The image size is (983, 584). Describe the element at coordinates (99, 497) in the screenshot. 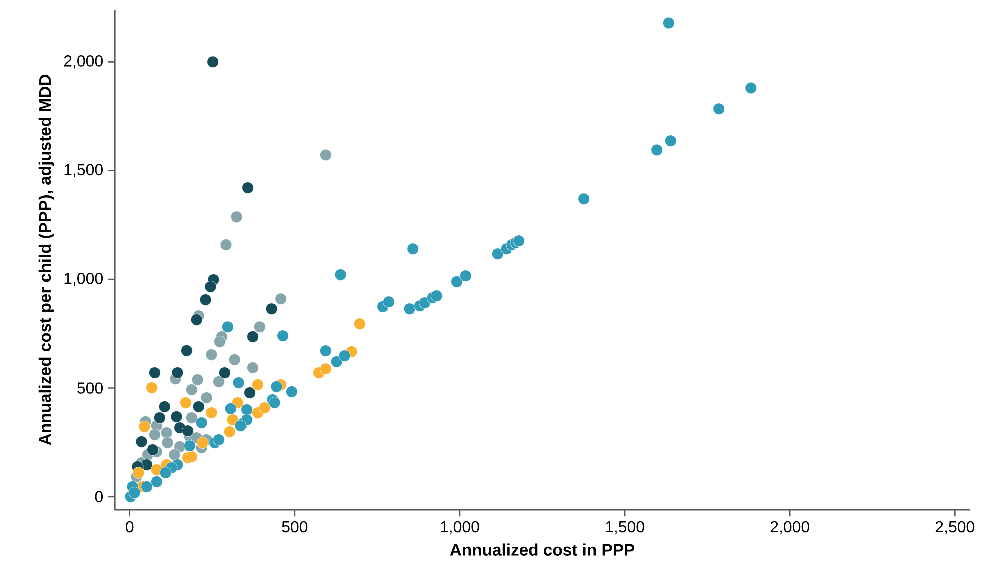

I see `y-tick-label: 0` at that location.